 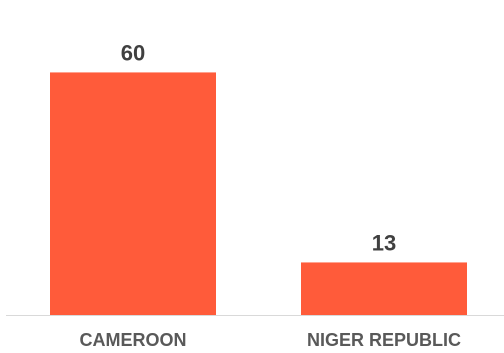 I want to click on data-label-niger-republic: 13, so click(x=384, y=242).